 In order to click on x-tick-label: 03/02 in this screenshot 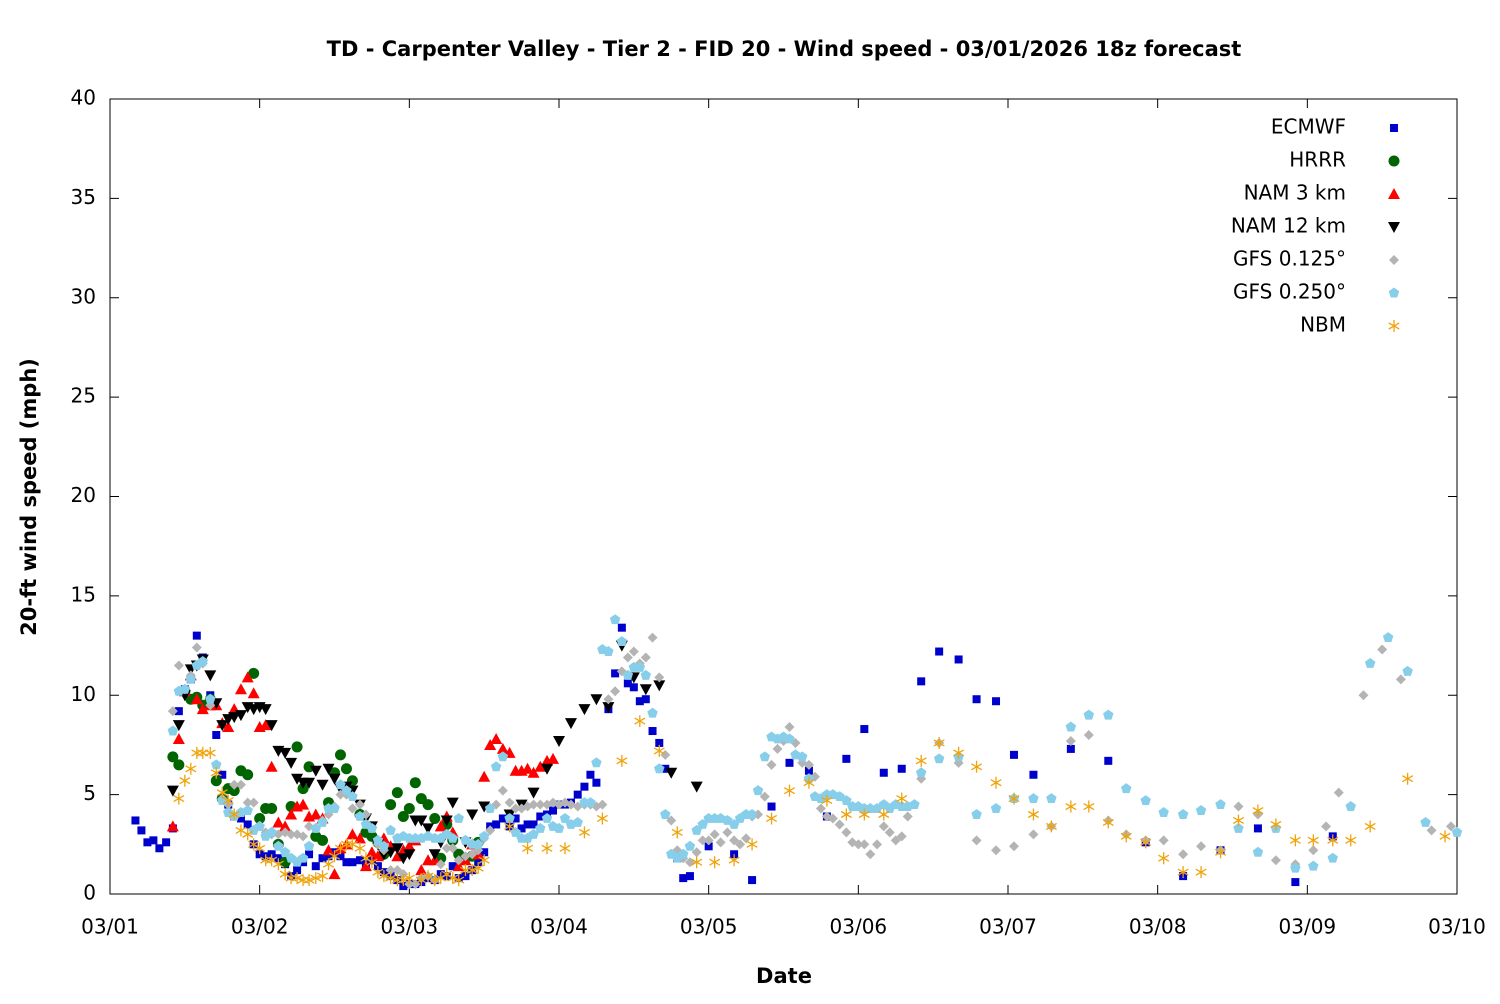, I will do `click(260, 927)`.